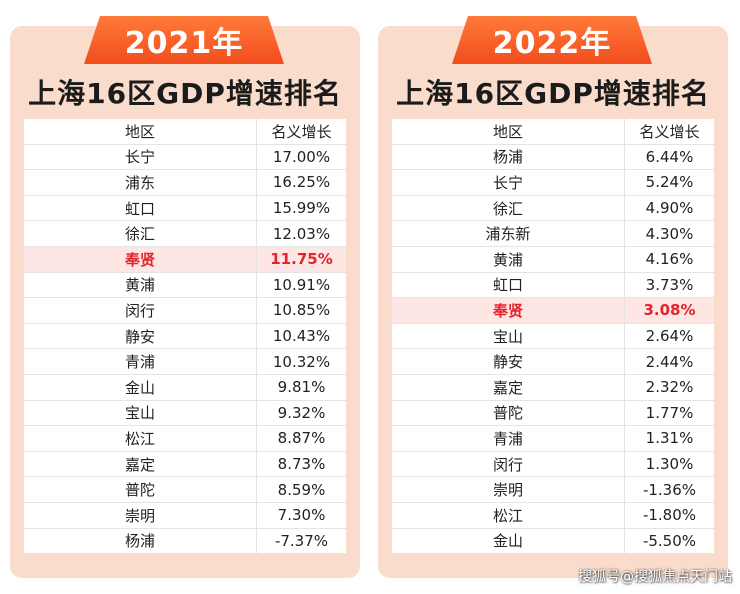 The width and height of the screenshot is (740, 594). I want to click on table-row: 虹口 15.99%, so click(185, 208).